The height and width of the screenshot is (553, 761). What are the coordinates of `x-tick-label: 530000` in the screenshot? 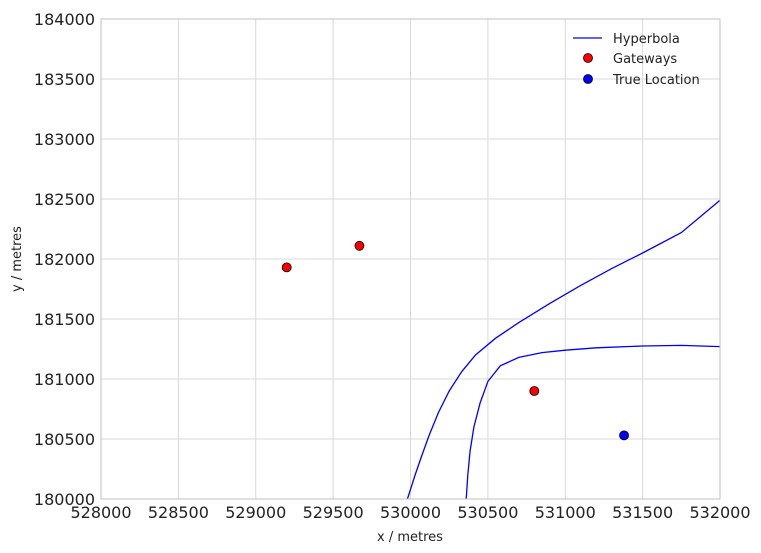 It's located at (410, 512).